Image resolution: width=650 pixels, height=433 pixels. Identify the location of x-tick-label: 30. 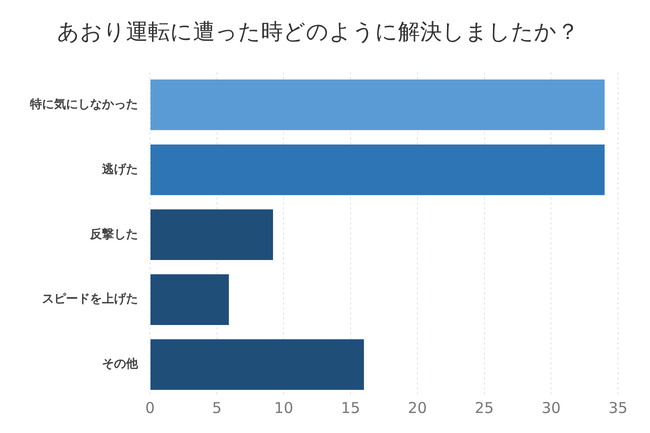
(551, 407).